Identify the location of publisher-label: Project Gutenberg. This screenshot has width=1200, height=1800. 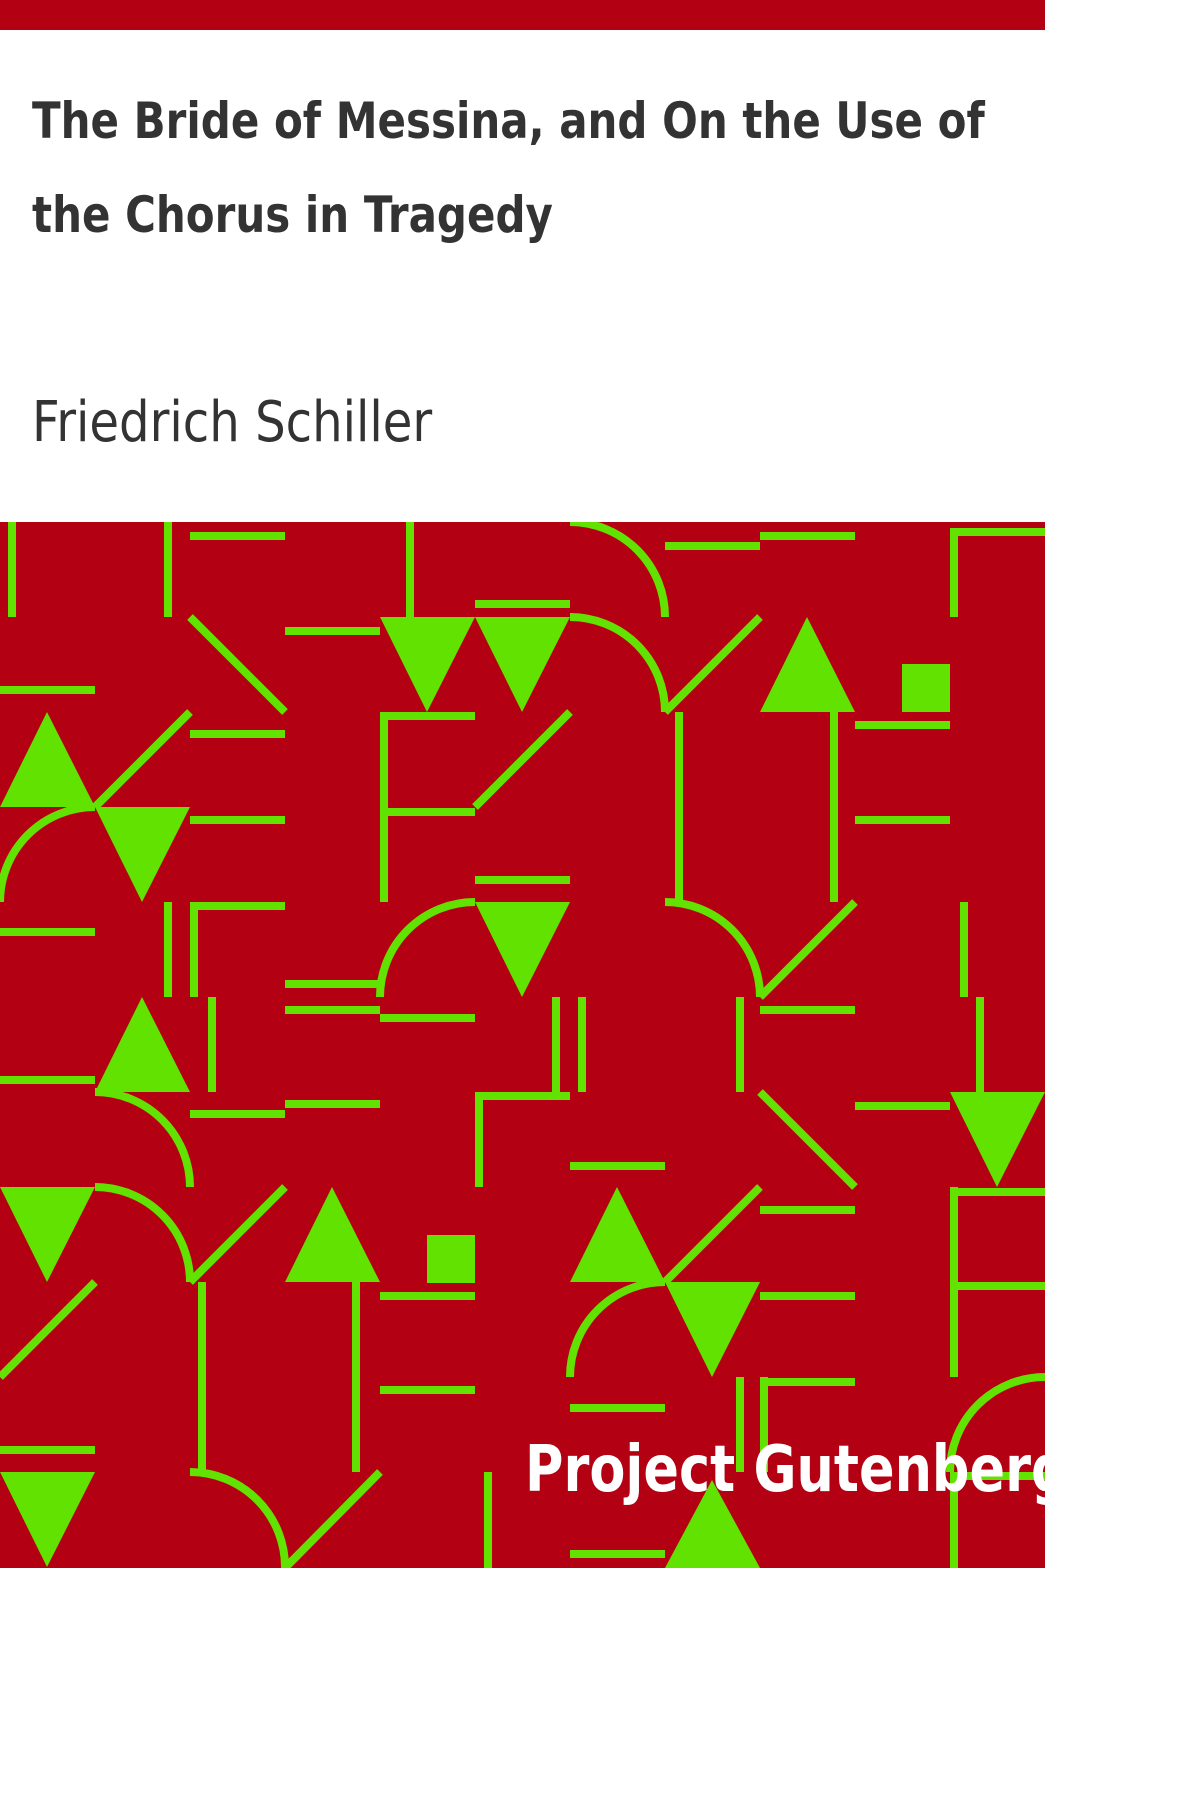
(797, 1470).